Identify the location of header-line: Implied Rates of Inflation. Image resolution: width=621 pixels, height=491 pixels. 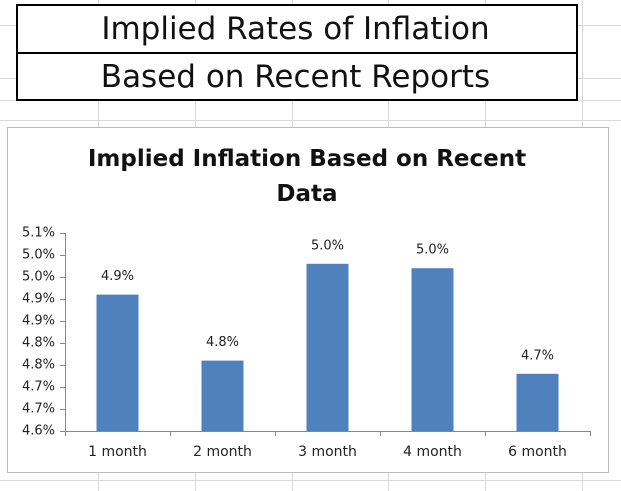
(295, 29).